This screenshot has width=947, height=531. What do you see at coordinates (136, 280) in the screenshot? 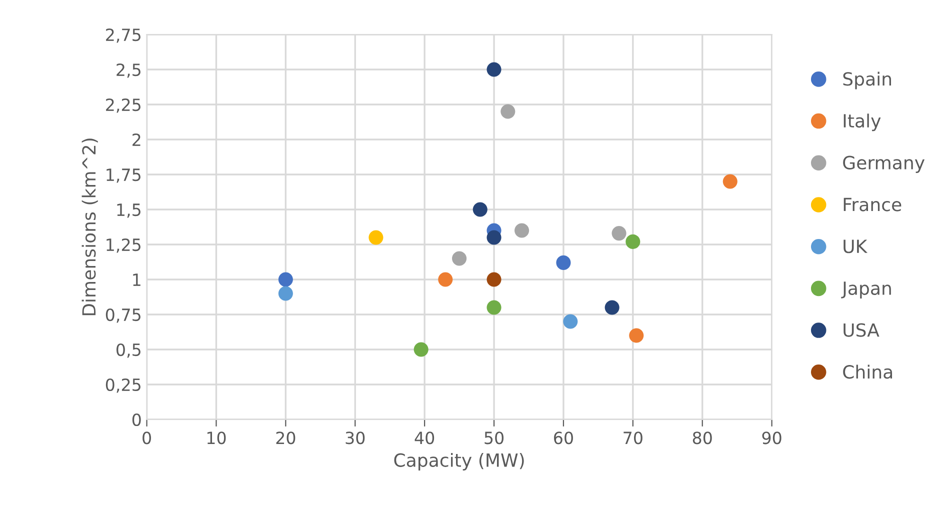
I see `y-tick-label: 1` at bounding box center [136, 280].